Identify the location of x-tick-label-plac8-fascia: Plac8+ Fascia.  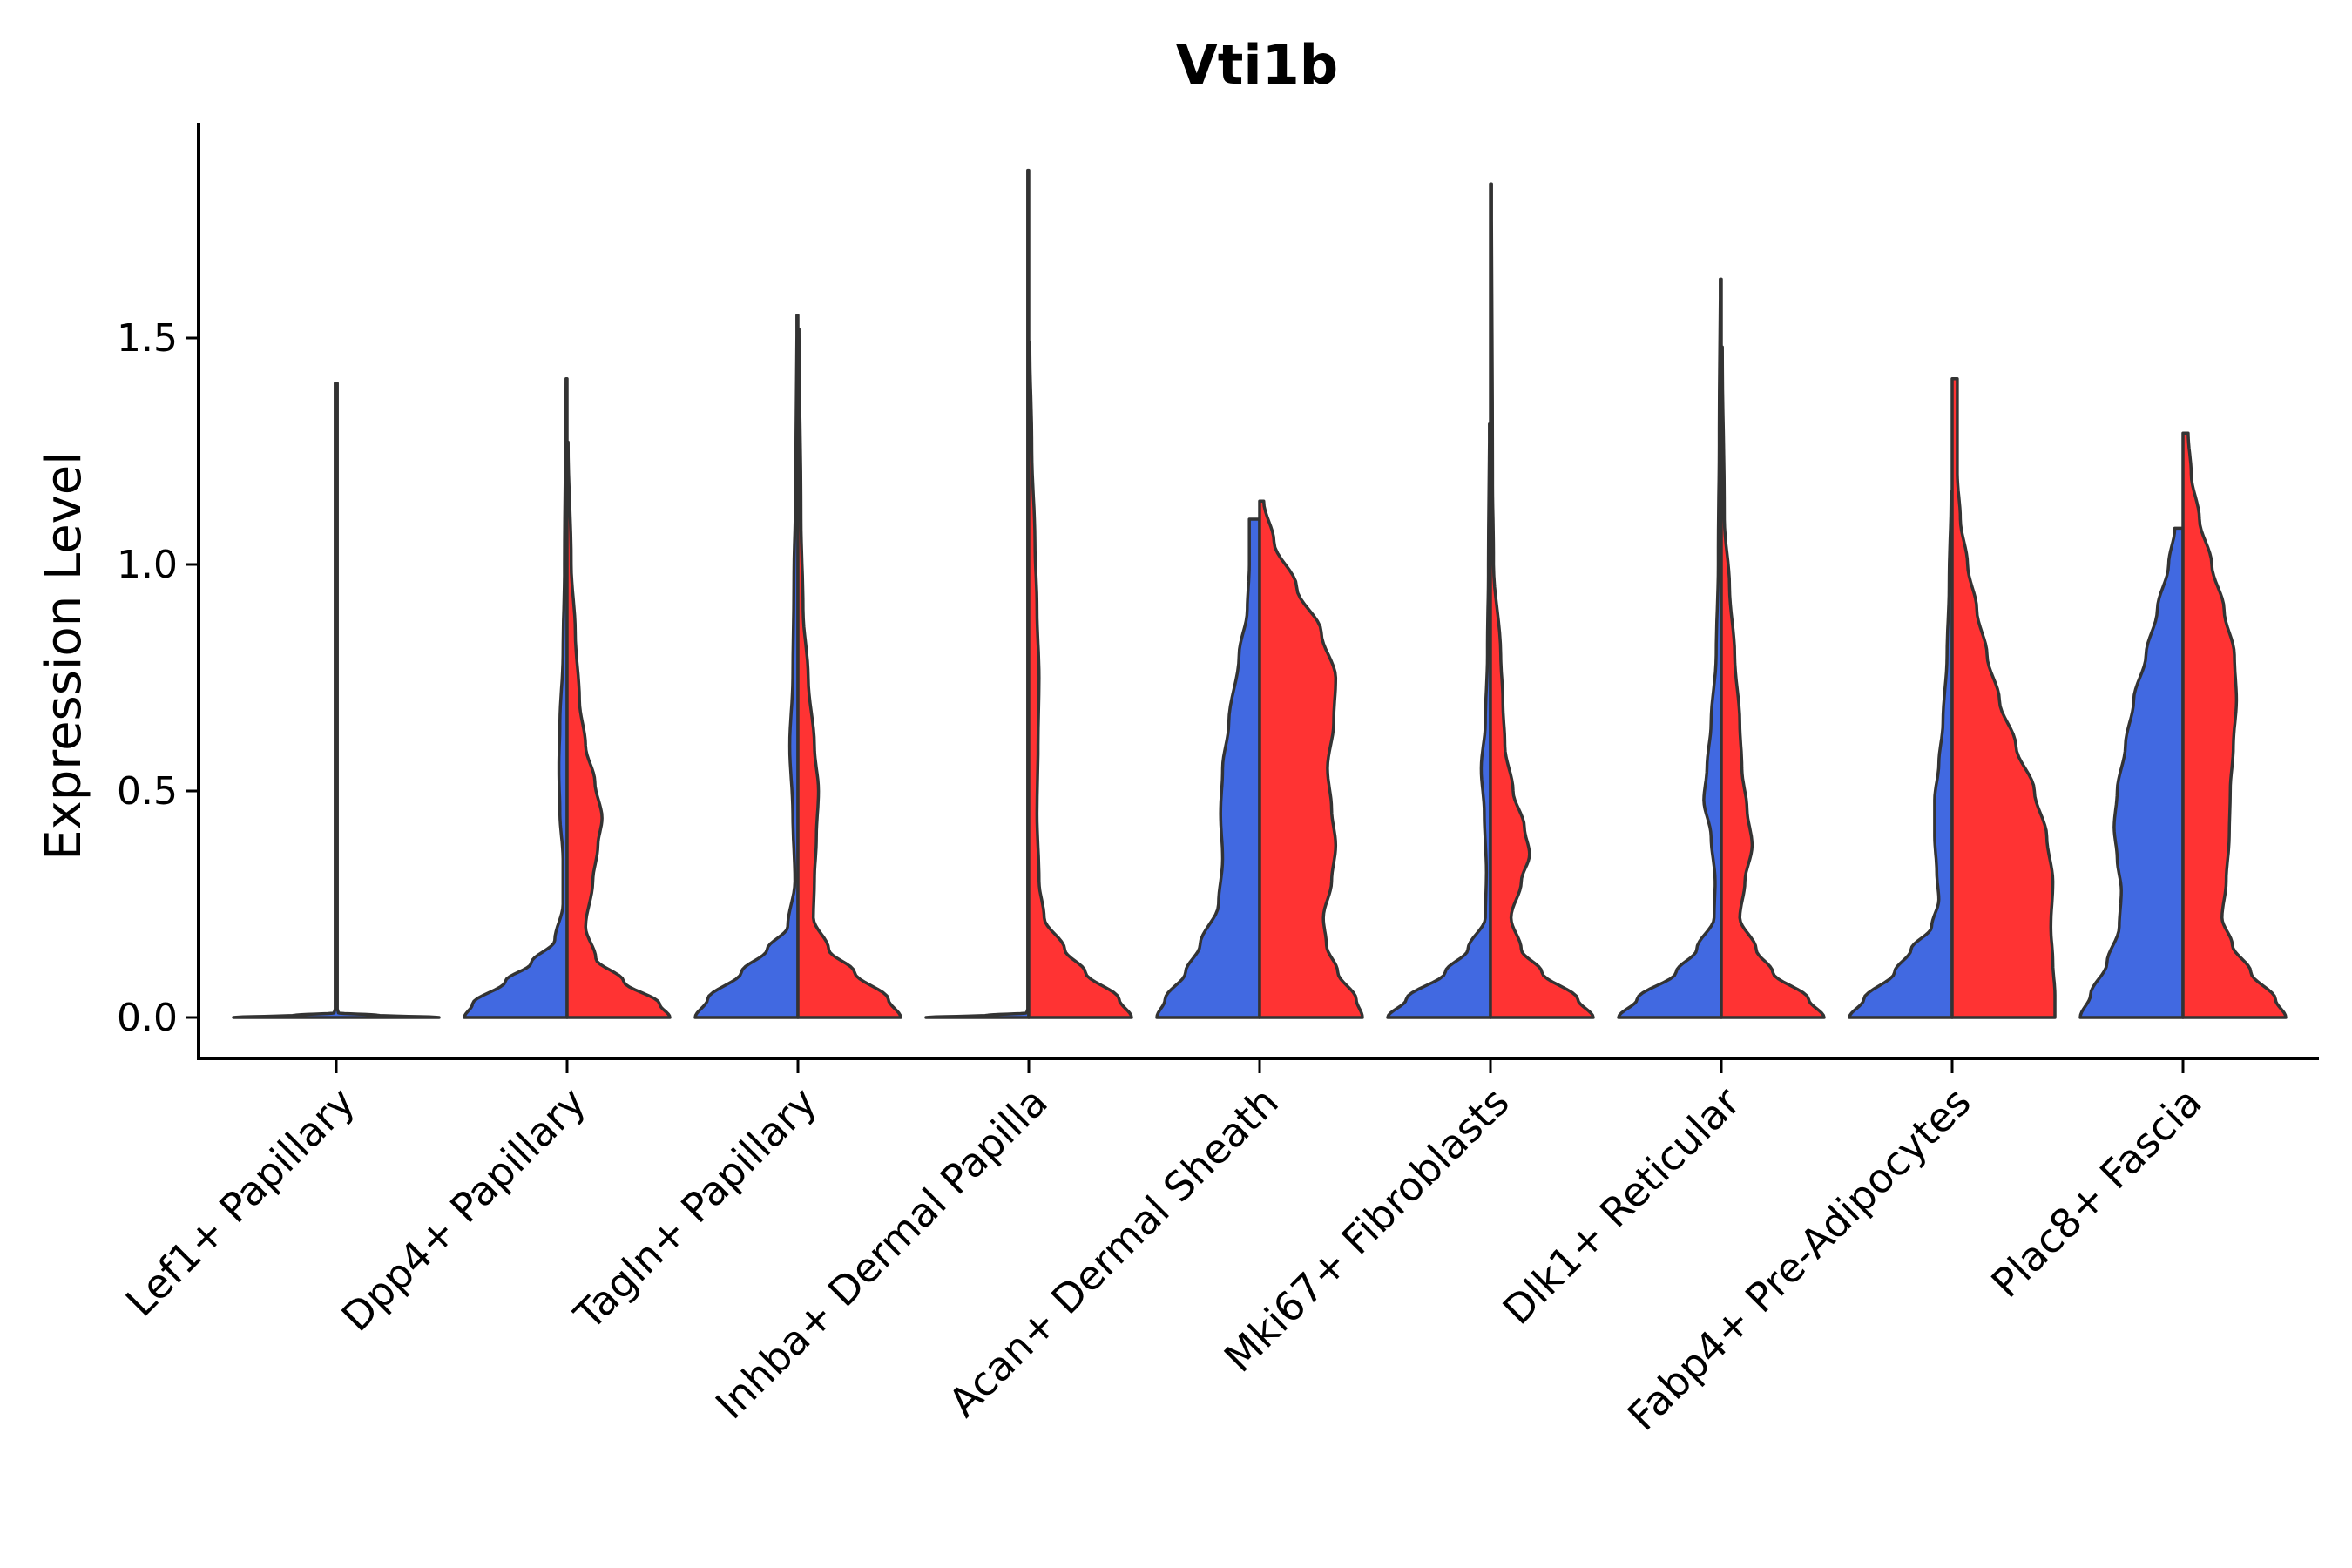
(2096, 1192).